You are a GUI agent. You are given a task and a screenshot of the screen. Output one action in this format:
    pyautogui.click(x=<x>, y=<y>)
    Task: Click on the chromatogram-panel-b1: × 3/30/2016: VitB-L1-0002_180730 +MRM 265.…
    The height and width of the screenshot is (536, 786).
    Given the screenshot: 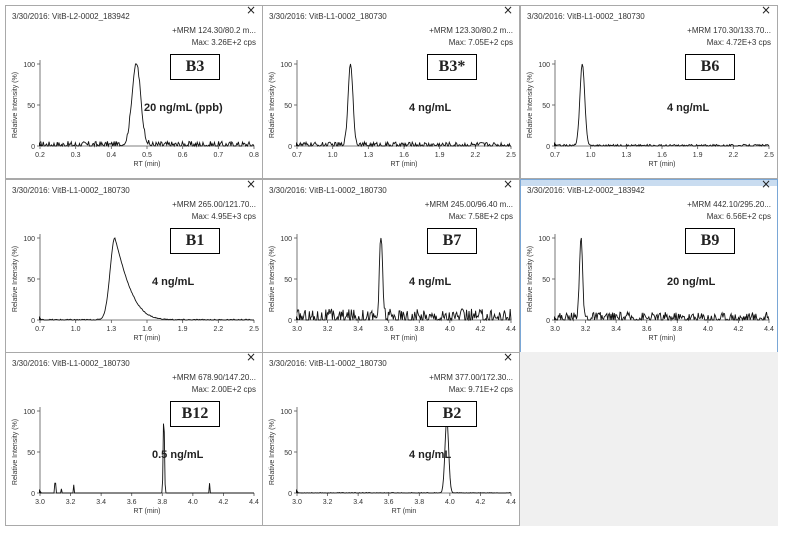 What is the action you would take?
    pyautogui.click(x=134, y=265)
    